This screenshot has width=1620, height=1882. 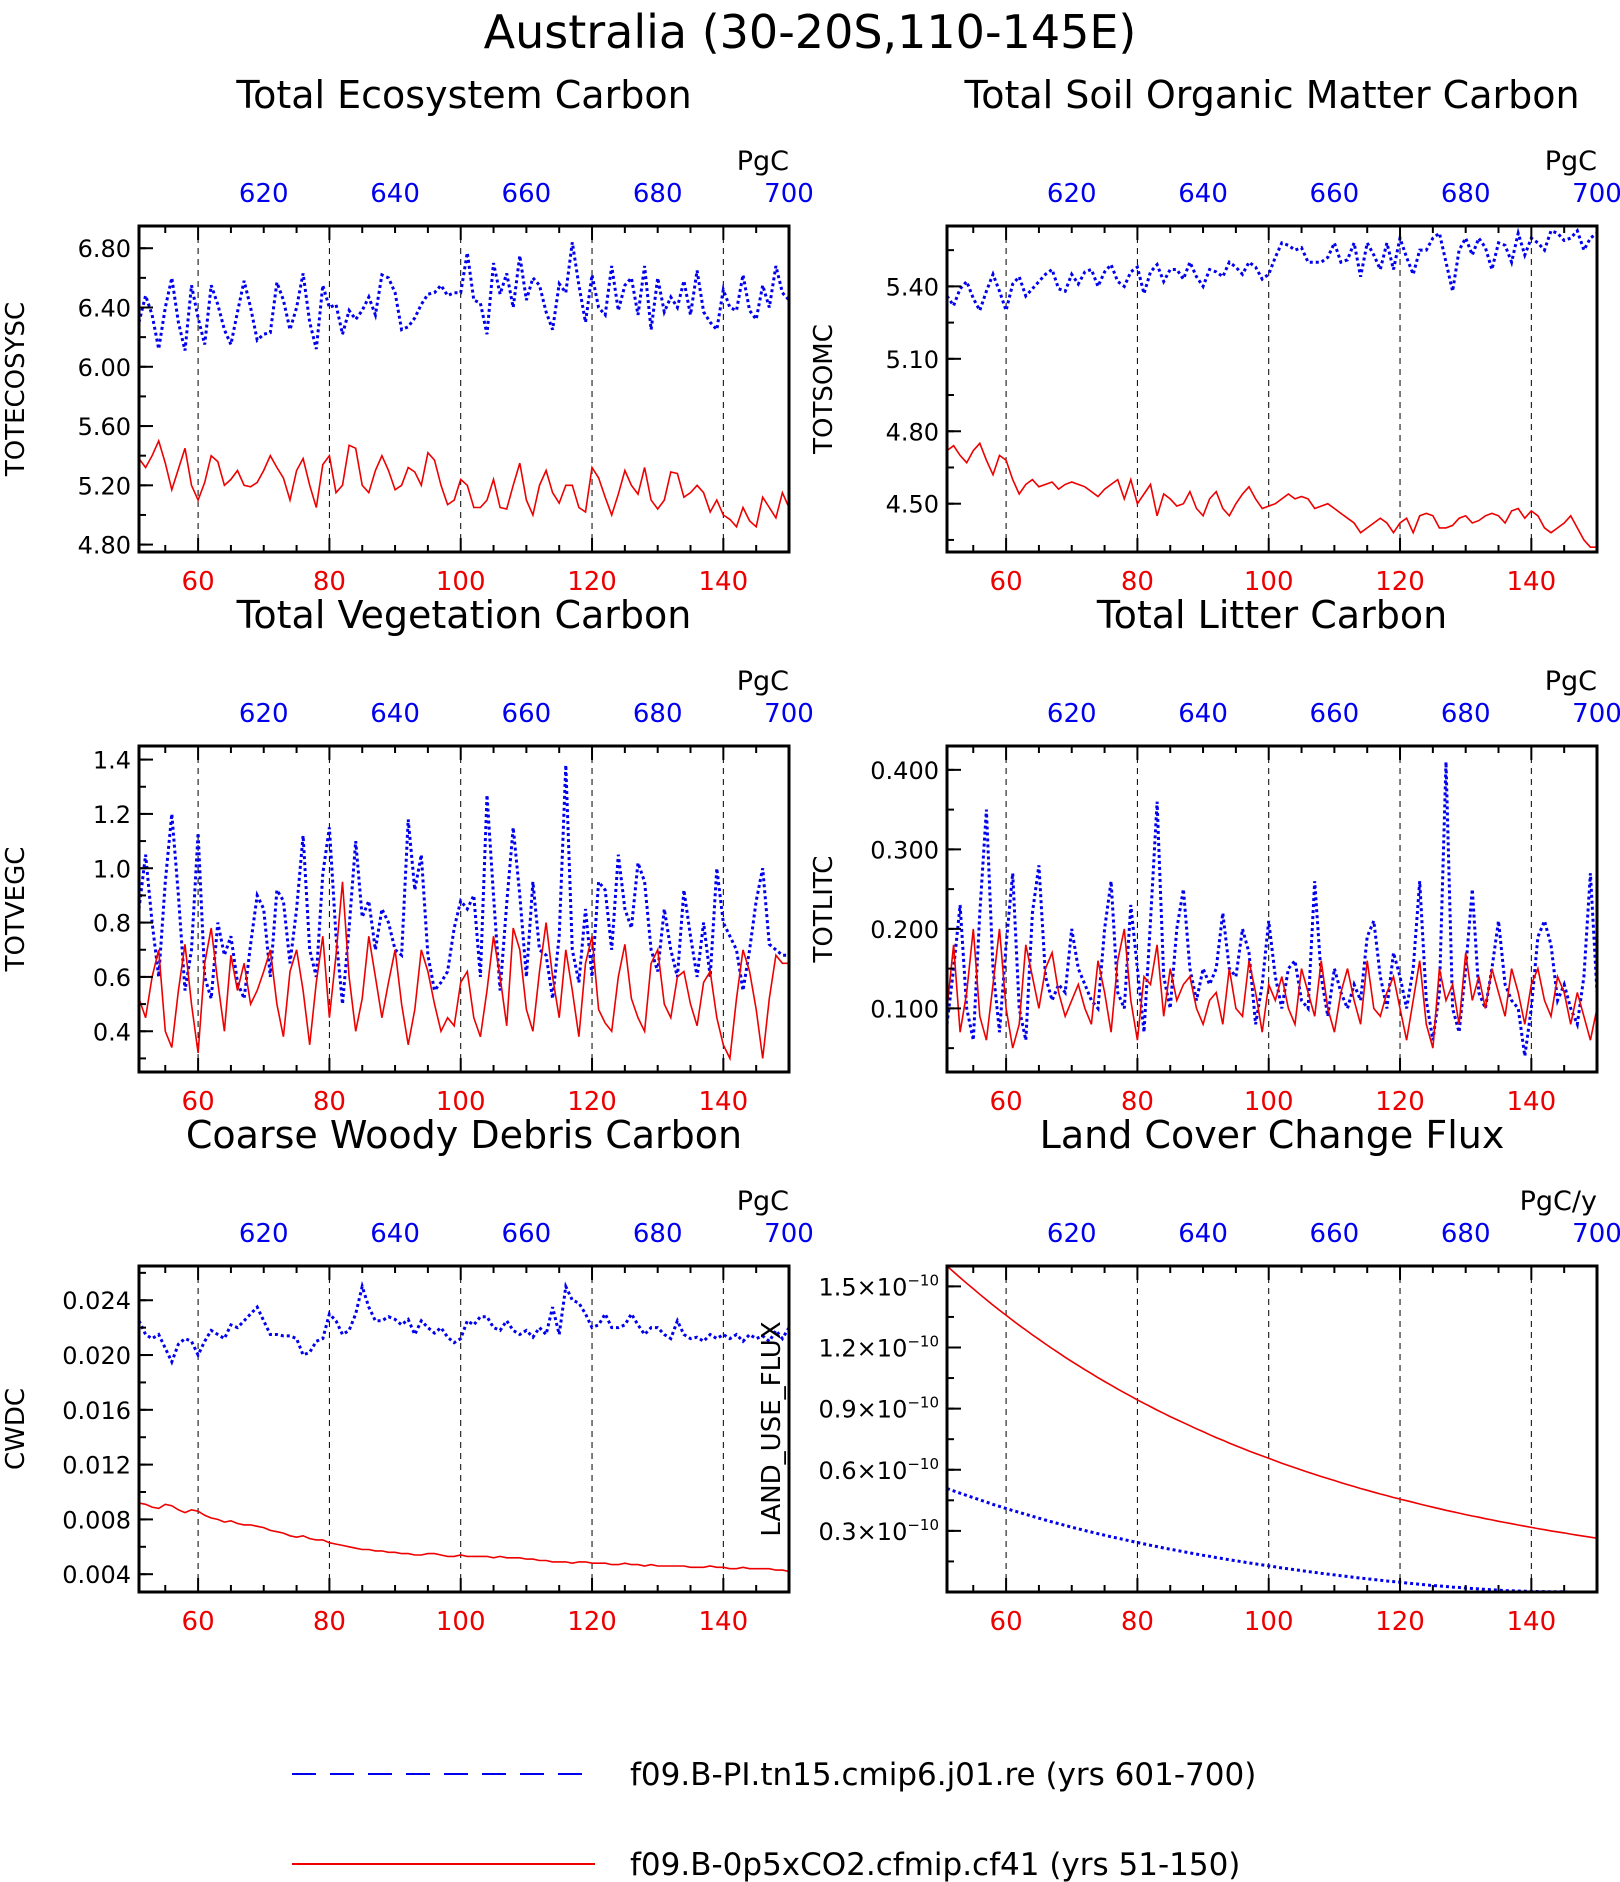 What do you see at coordinates (112, 924) in the screenshot?
I see `y-tick-label: 0.8` at bounding box center [112, 924].